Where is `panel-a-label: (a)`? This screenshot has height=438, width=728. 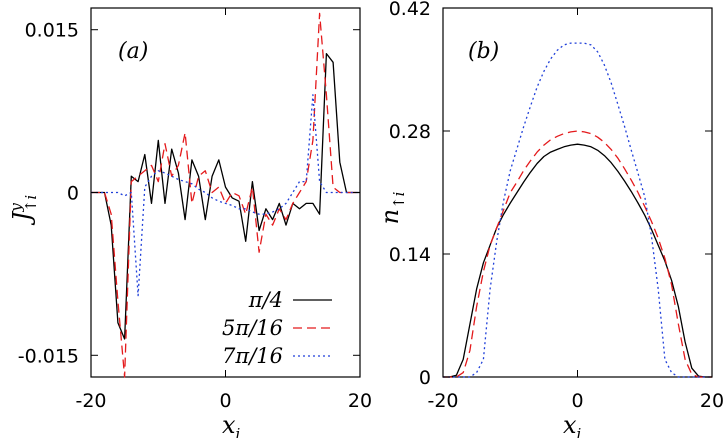 panel-a-label: (a) is located at coordinates (133, 51).